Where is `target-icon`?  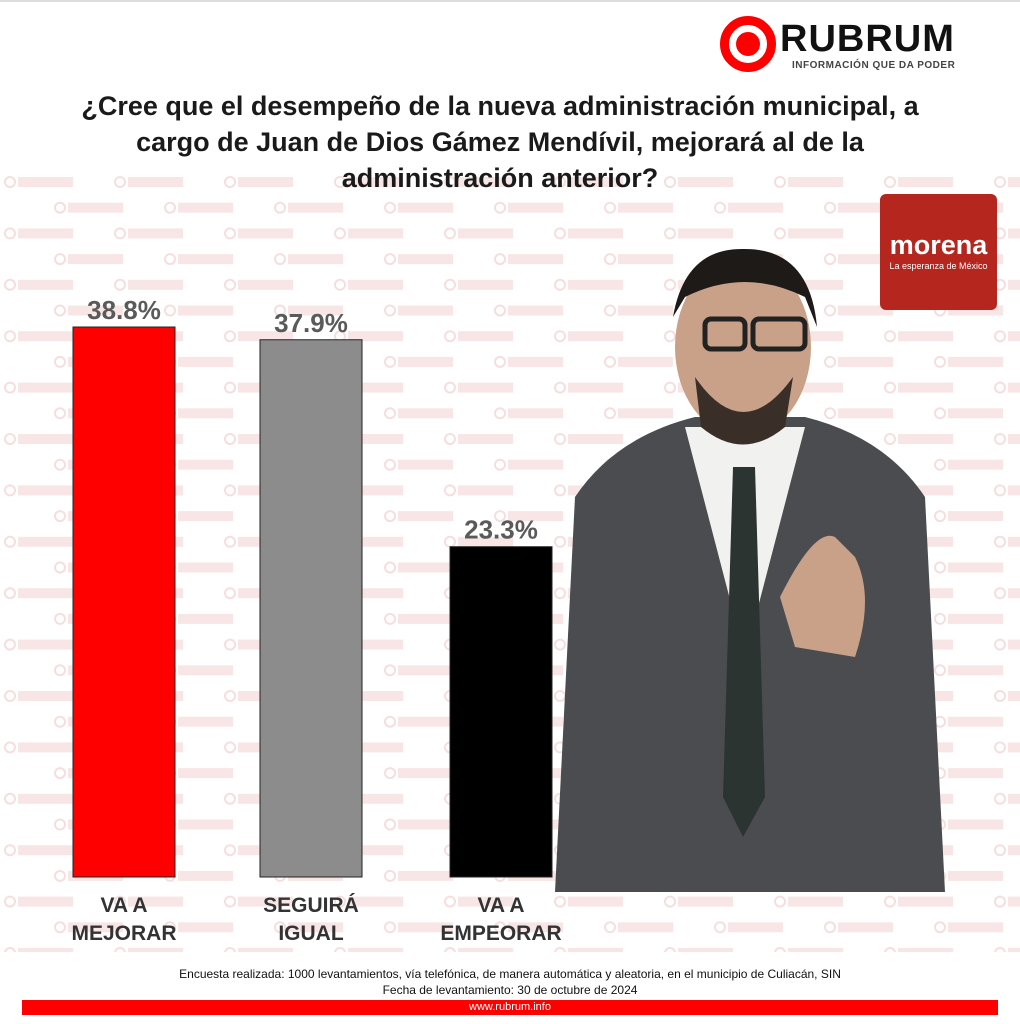 target-icon is located at coordinates (748, 44).